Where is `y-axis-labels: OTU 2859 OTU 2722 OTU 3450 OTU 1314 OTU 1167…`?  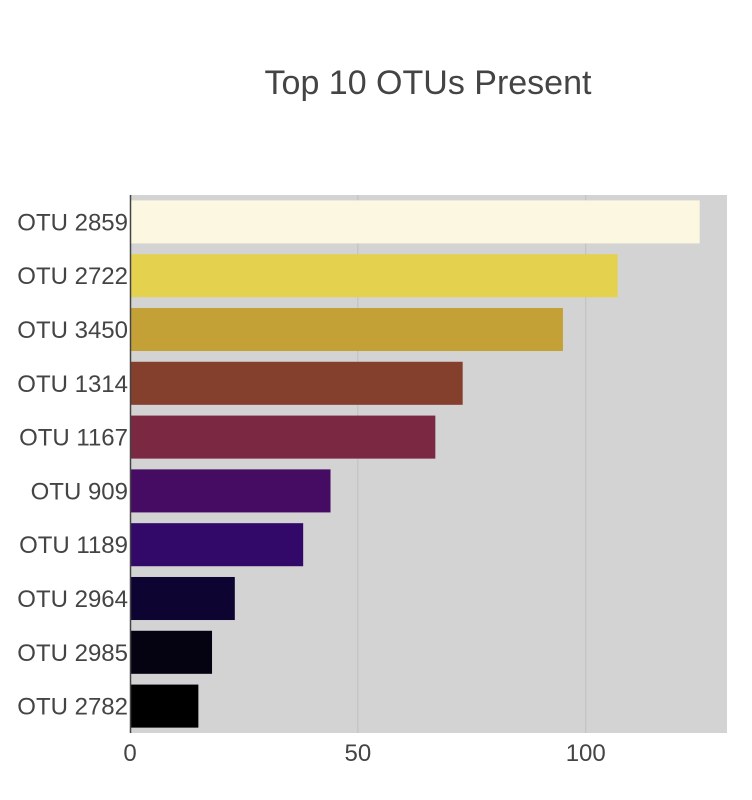 y-axis-labels: OTU 2859 OTU 2722 OTU 3450 OTU 1314 OTU 1167… is located at coordinates (72, 464).